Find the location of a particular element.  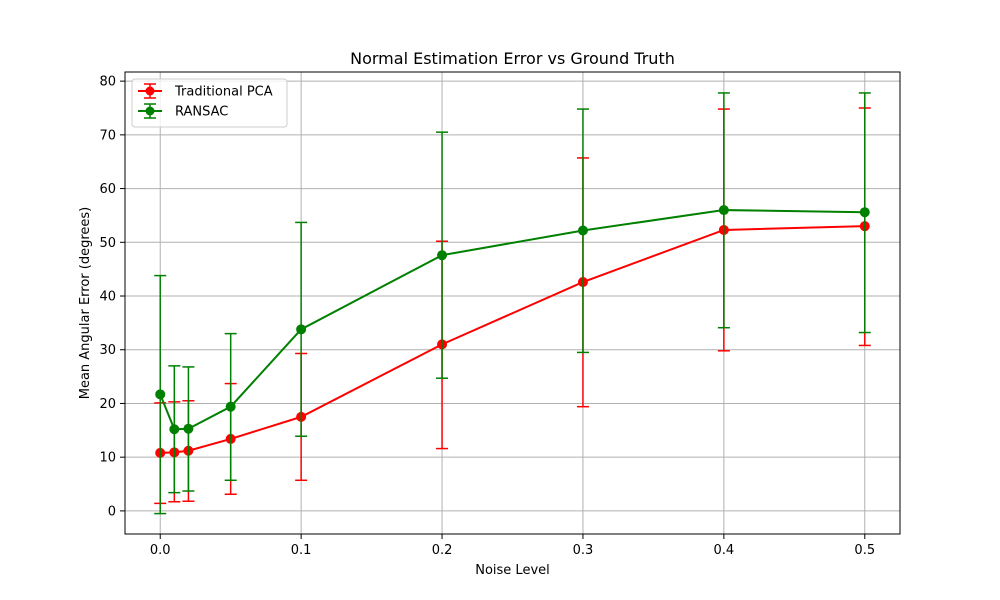

legend-label: RANSAC is located at coordinates (201, 112).